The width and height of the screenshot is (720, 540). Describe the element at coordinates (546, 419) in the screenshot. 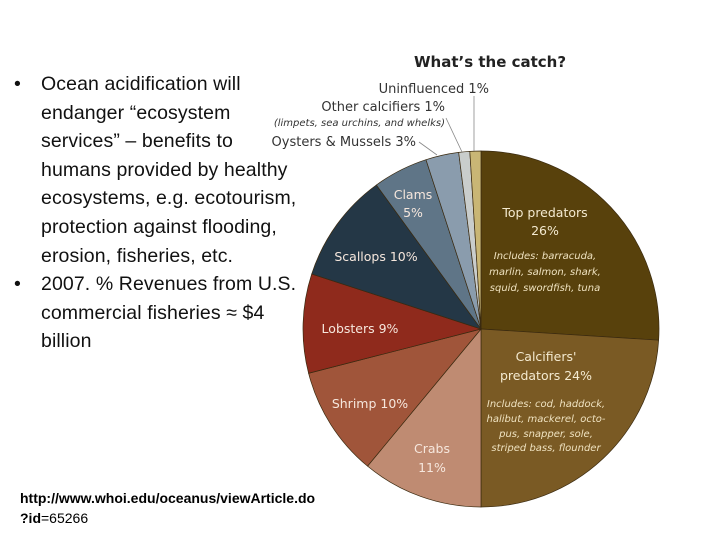

I see `note-calcifiers-2: halibut, mackerel, octo-` at that location.